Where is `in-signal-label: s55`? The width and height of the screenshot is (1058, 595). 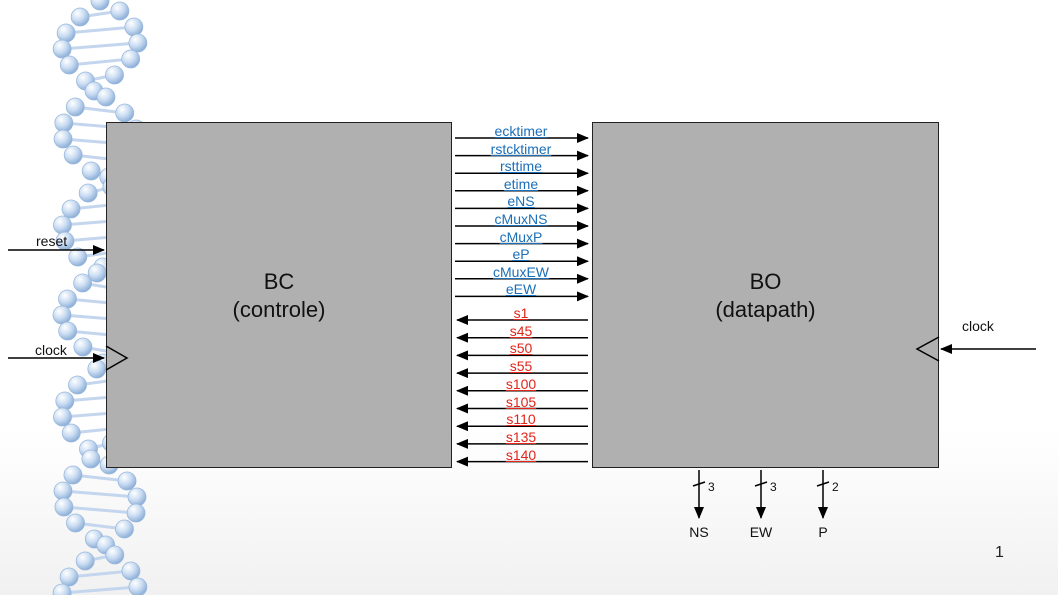 in-signal-label: s55 is located at coordinates (521, 366).